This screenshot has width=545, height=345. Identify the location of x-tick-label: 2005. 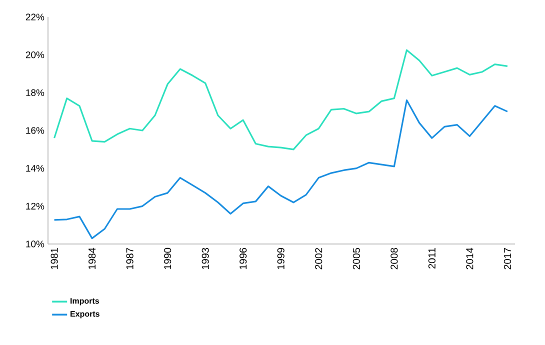
(356, 259).